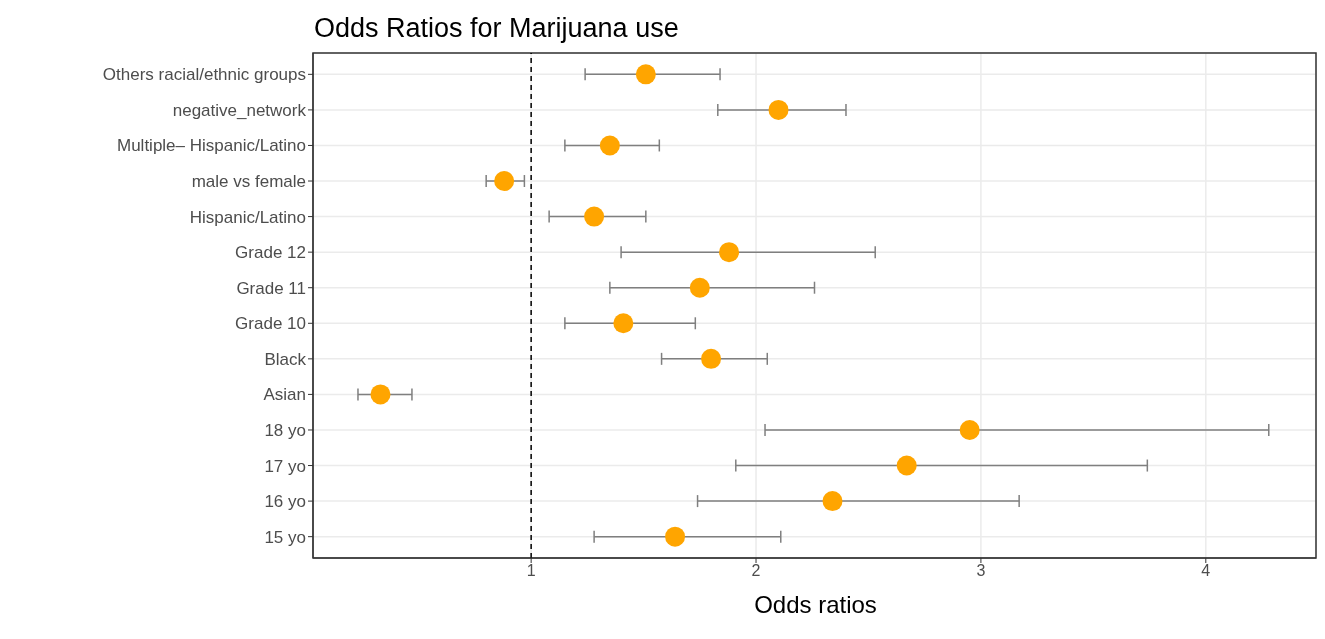  I want to click on x-tick-label: 4, so click(1206, 571).